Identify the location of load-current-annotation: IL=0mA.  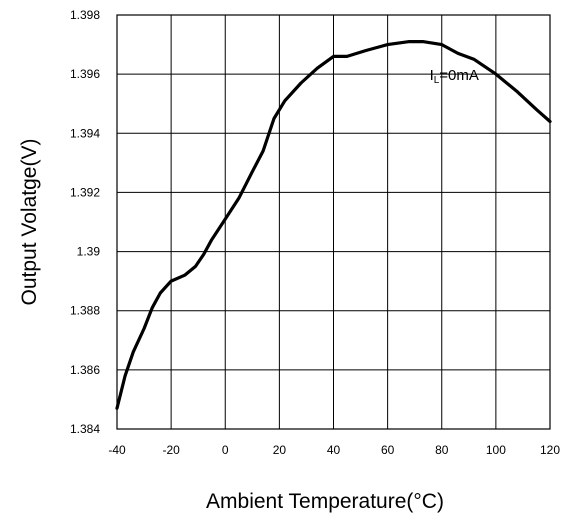
(454, 76).